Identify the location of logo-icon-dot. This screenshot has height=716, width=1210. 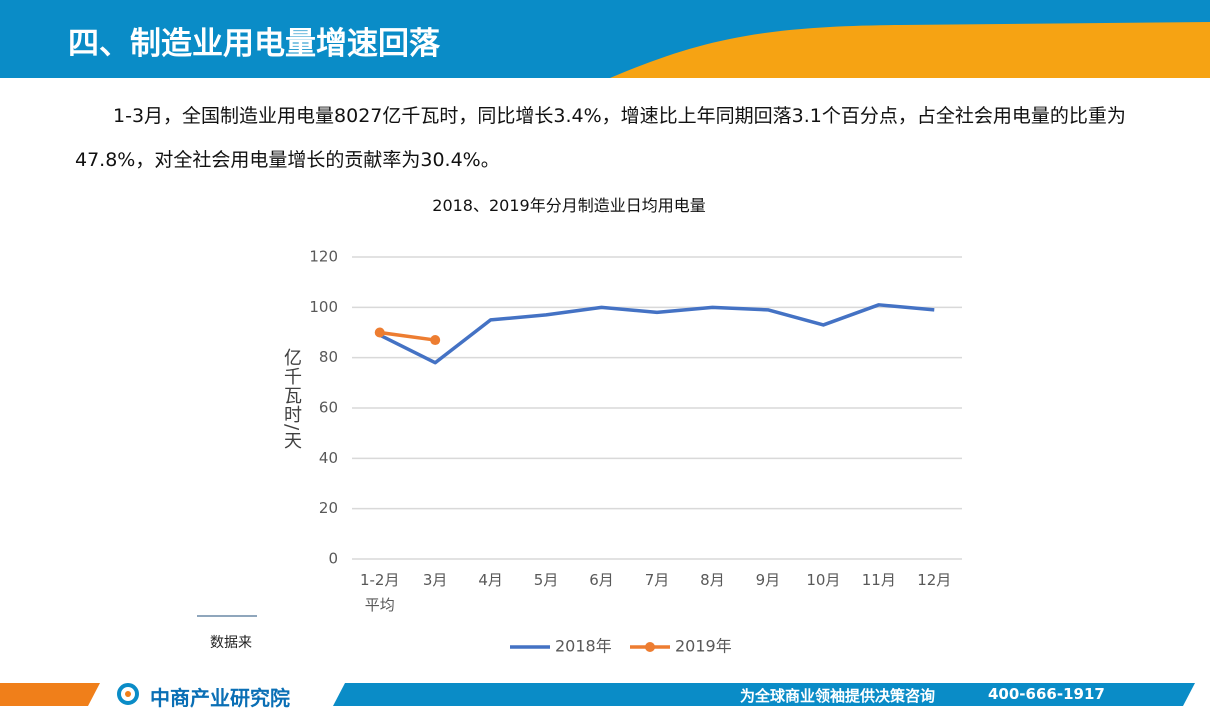
(128, 694).